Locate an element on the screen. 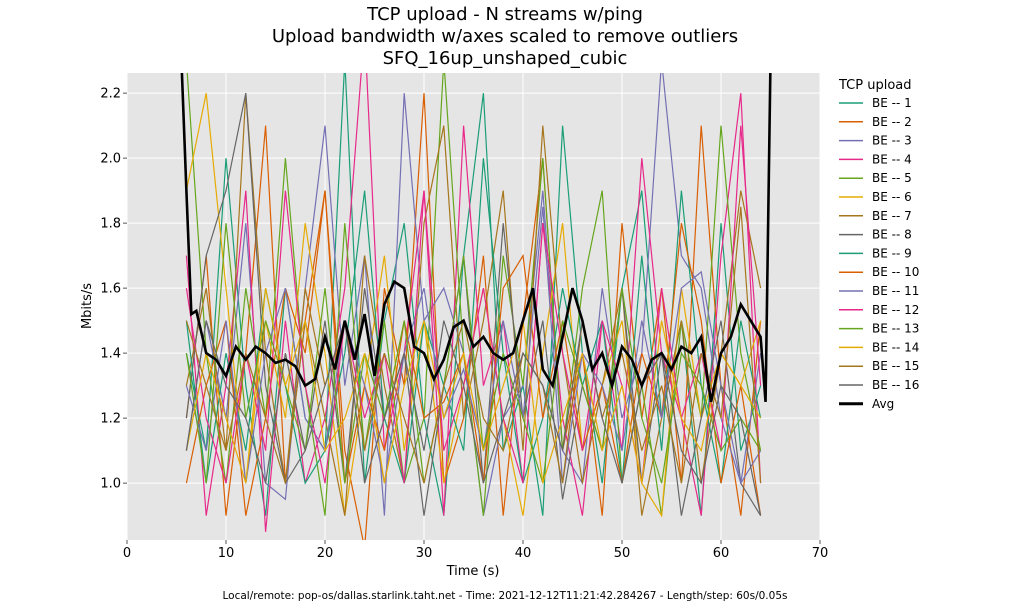 Image resolution: width=1009 pixels, height=610 pixels. legend-entry: BE -- 13 is located at coordinates (895, 329).